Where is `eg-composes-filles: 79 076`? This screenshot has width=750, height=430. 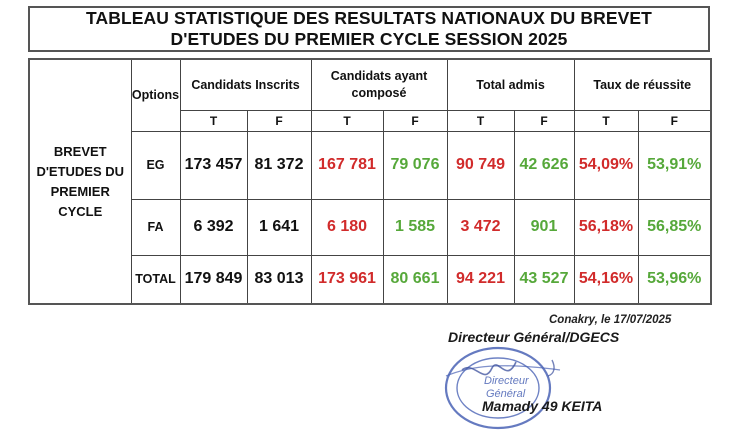 eg-composes-filles: 79 076 is located at coordinates (415, 165).